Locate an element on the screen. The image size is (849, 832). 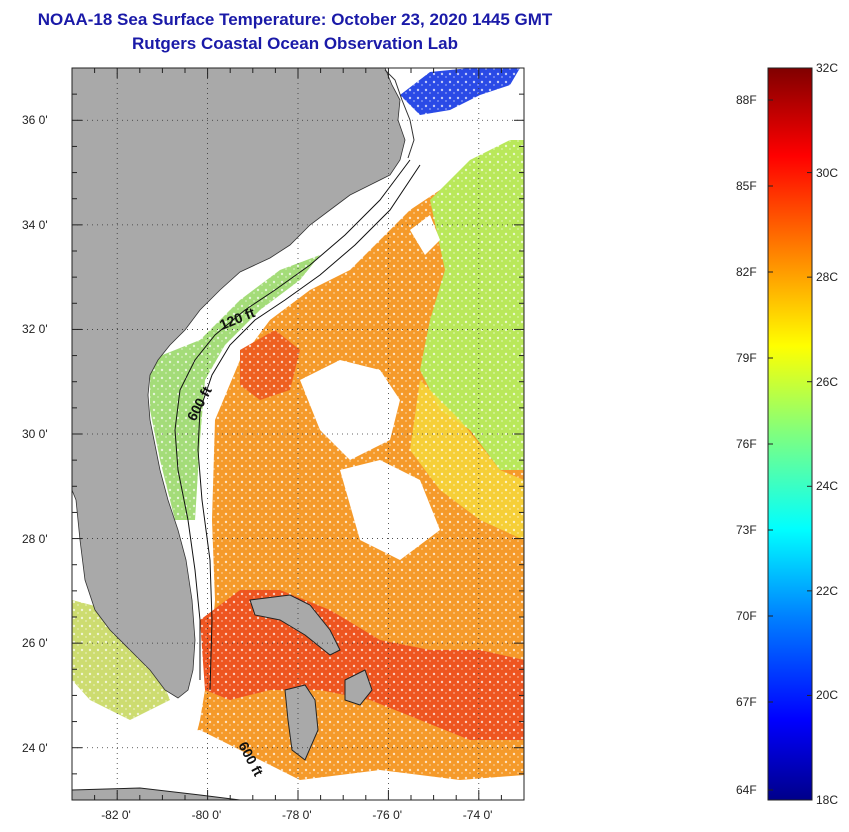
colorbar-celsius-label: 30C is located at coordinates (827, 172).